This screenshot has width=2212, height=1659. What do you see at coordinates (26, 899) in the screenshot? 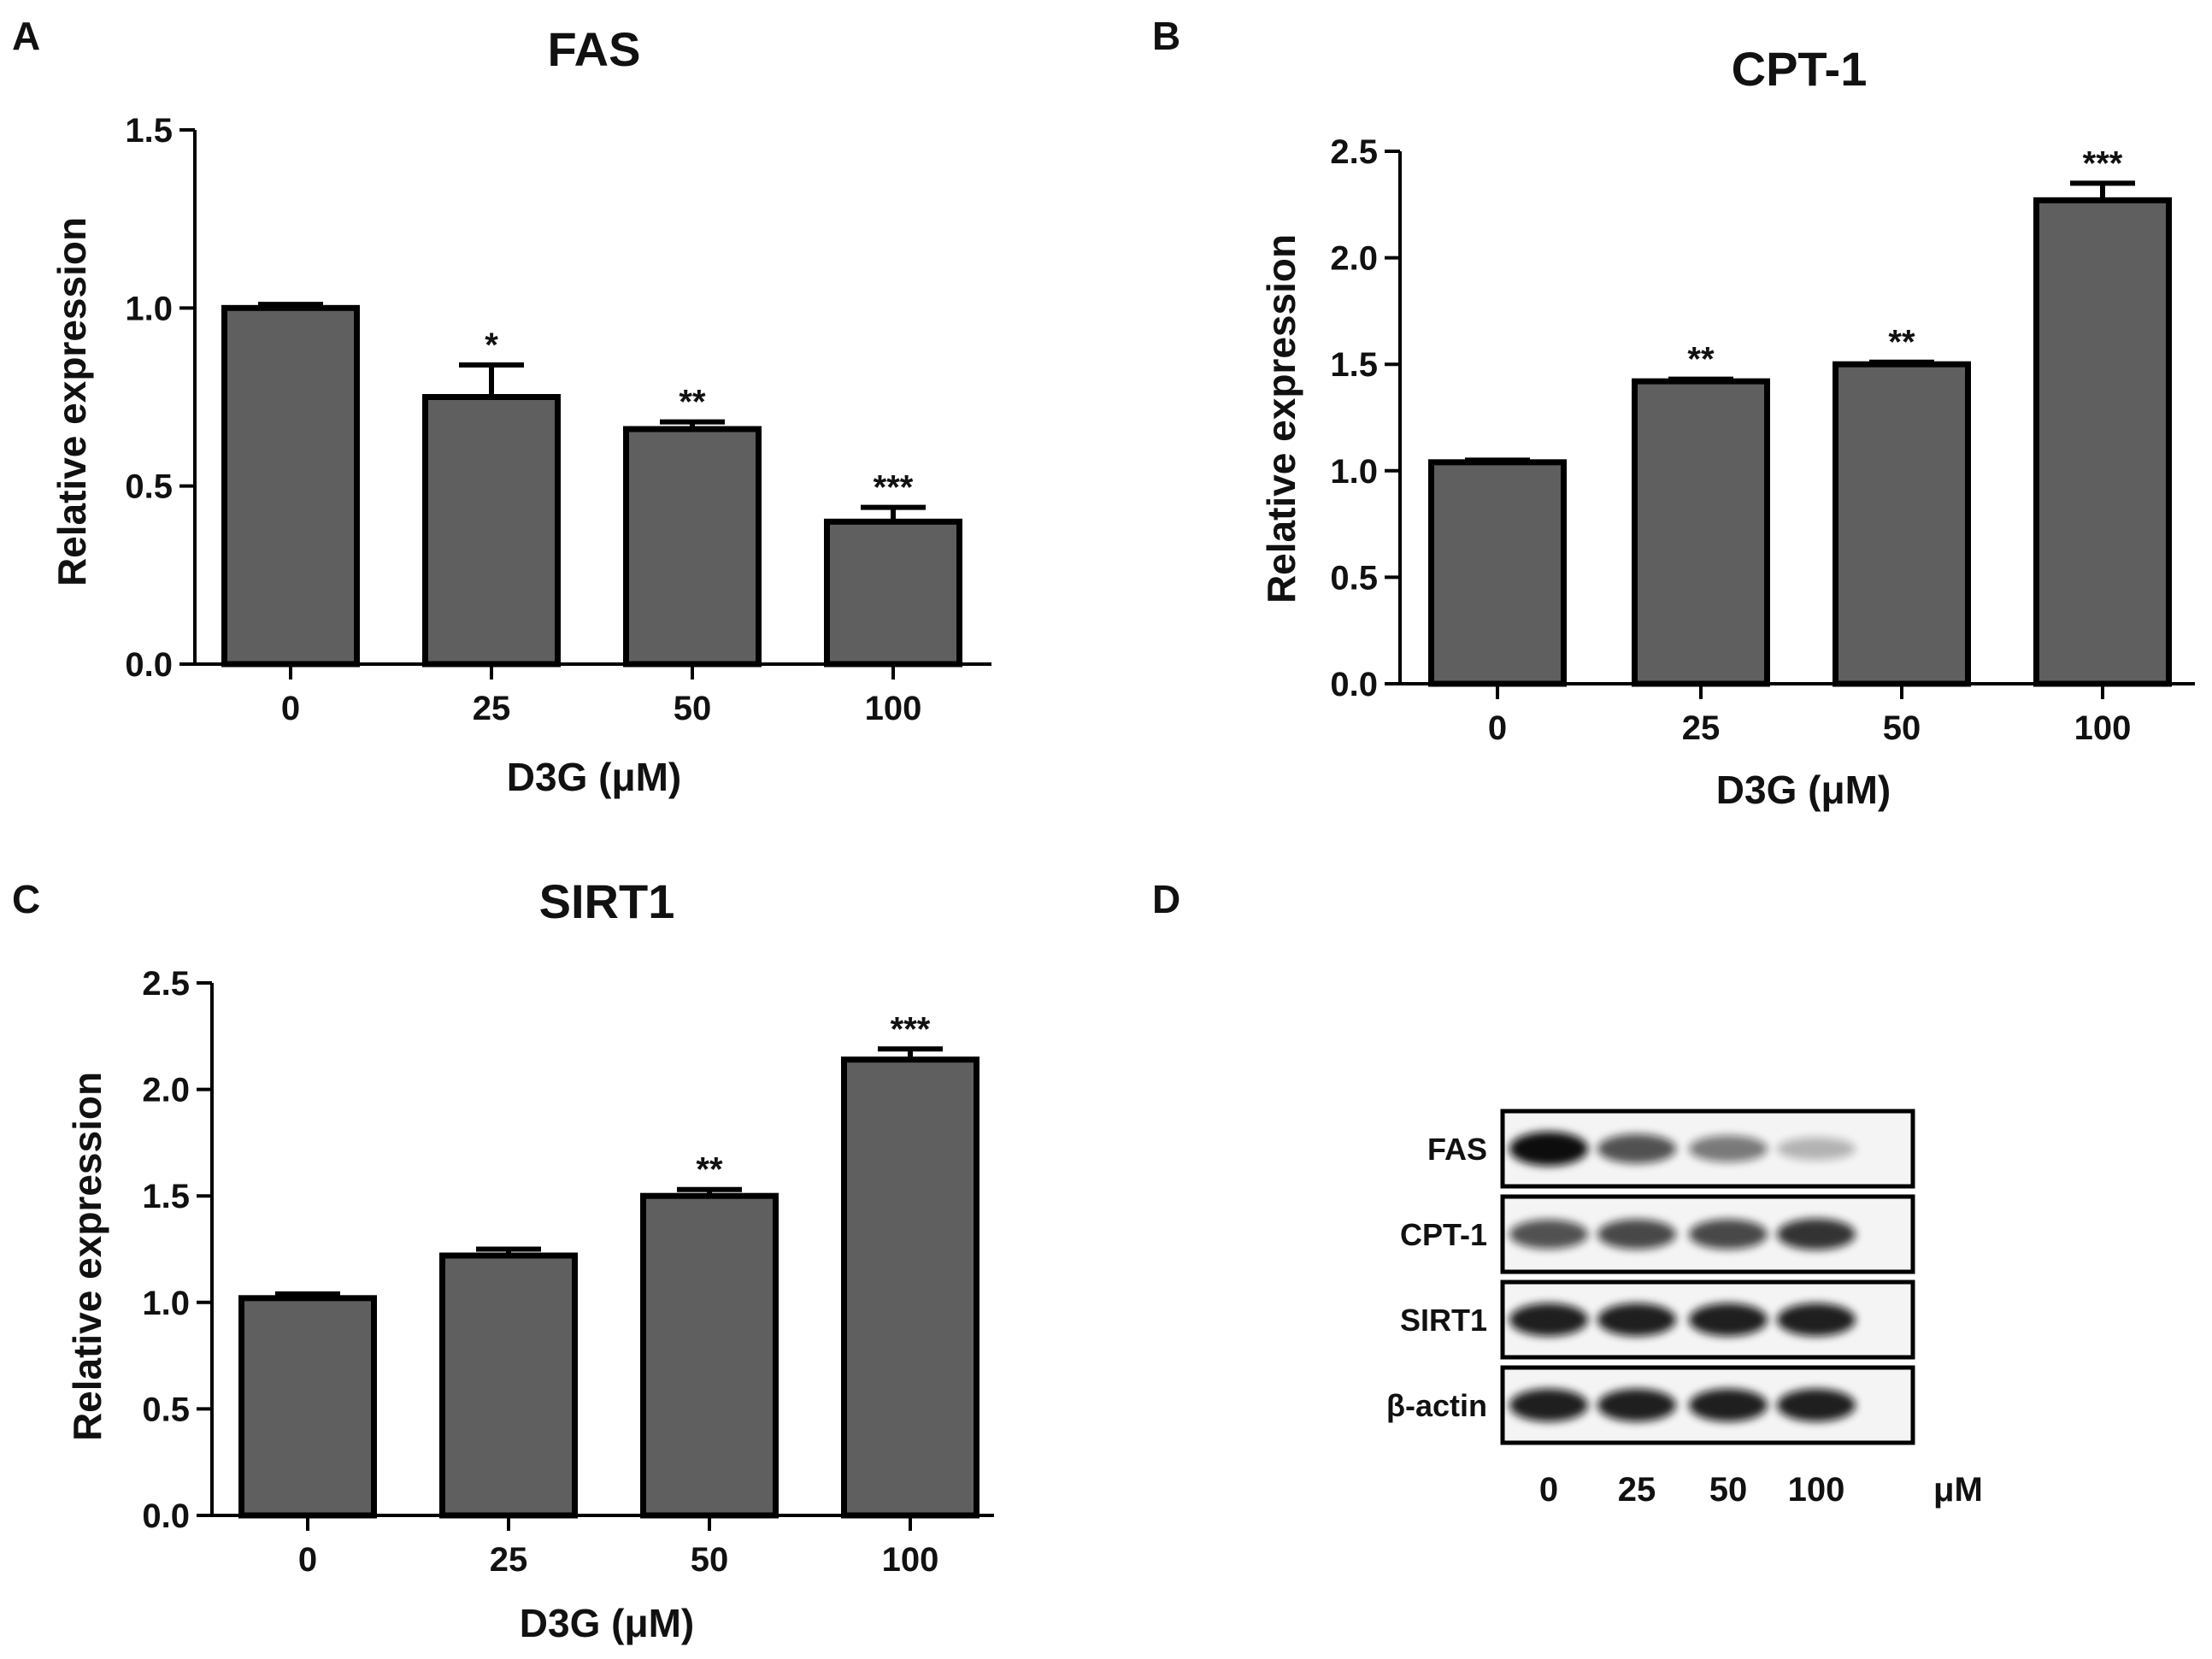
I see `panel-letter: C` at bounding box center [26, 899].